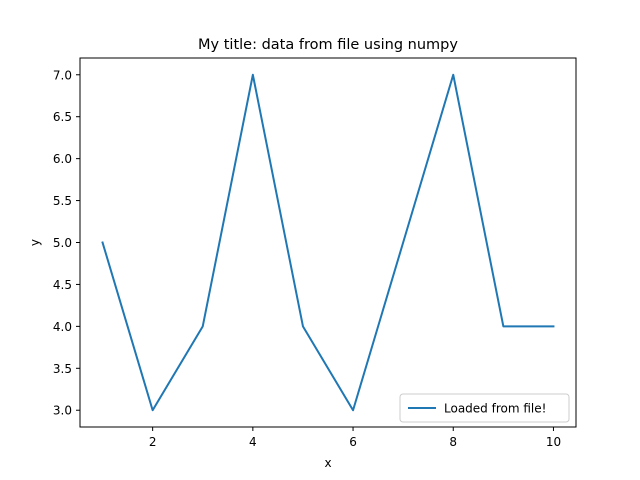 This screenshot has width=640, height=480. Describe the element at coordinates (62, 117) in the screenshot. I see `y-tick-label: 6.5` at that location.